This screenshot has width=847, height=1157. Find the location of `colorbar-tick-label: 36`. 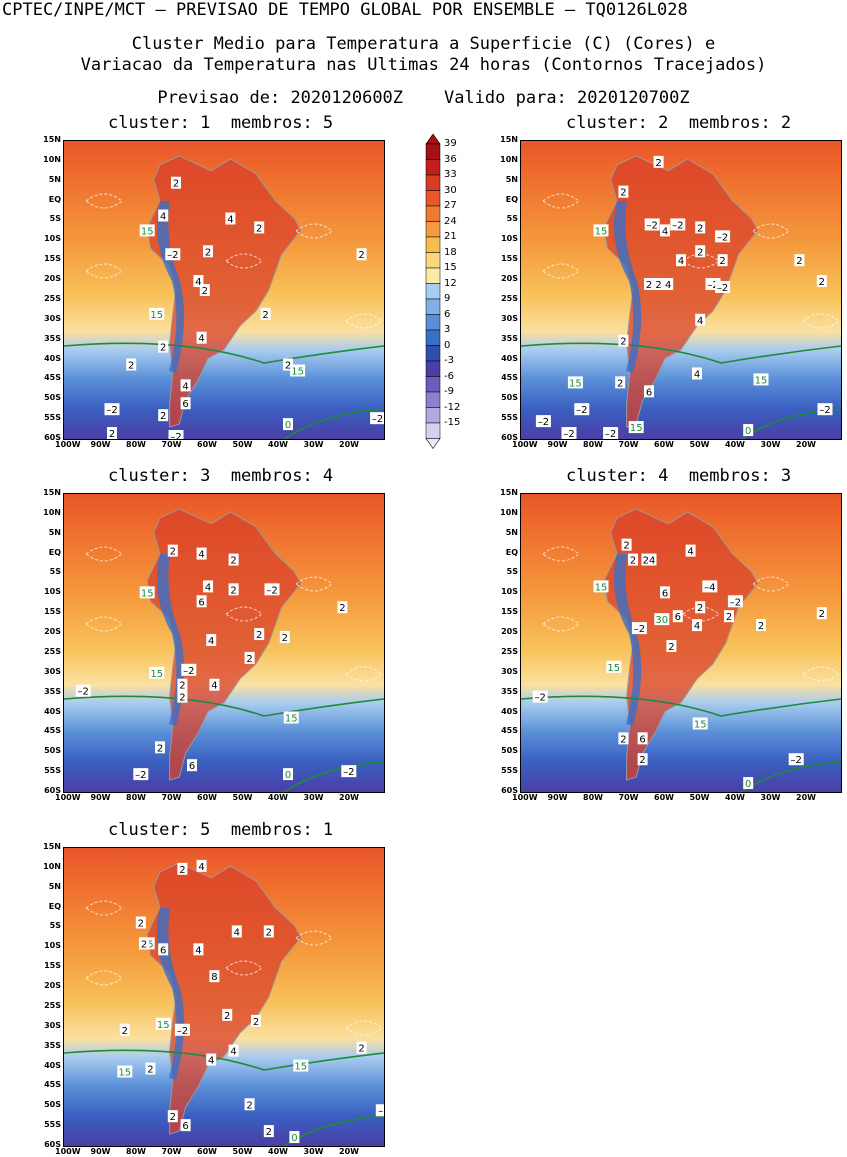

colorbar-tick-label: 36 is located at coordinates (450, 159).